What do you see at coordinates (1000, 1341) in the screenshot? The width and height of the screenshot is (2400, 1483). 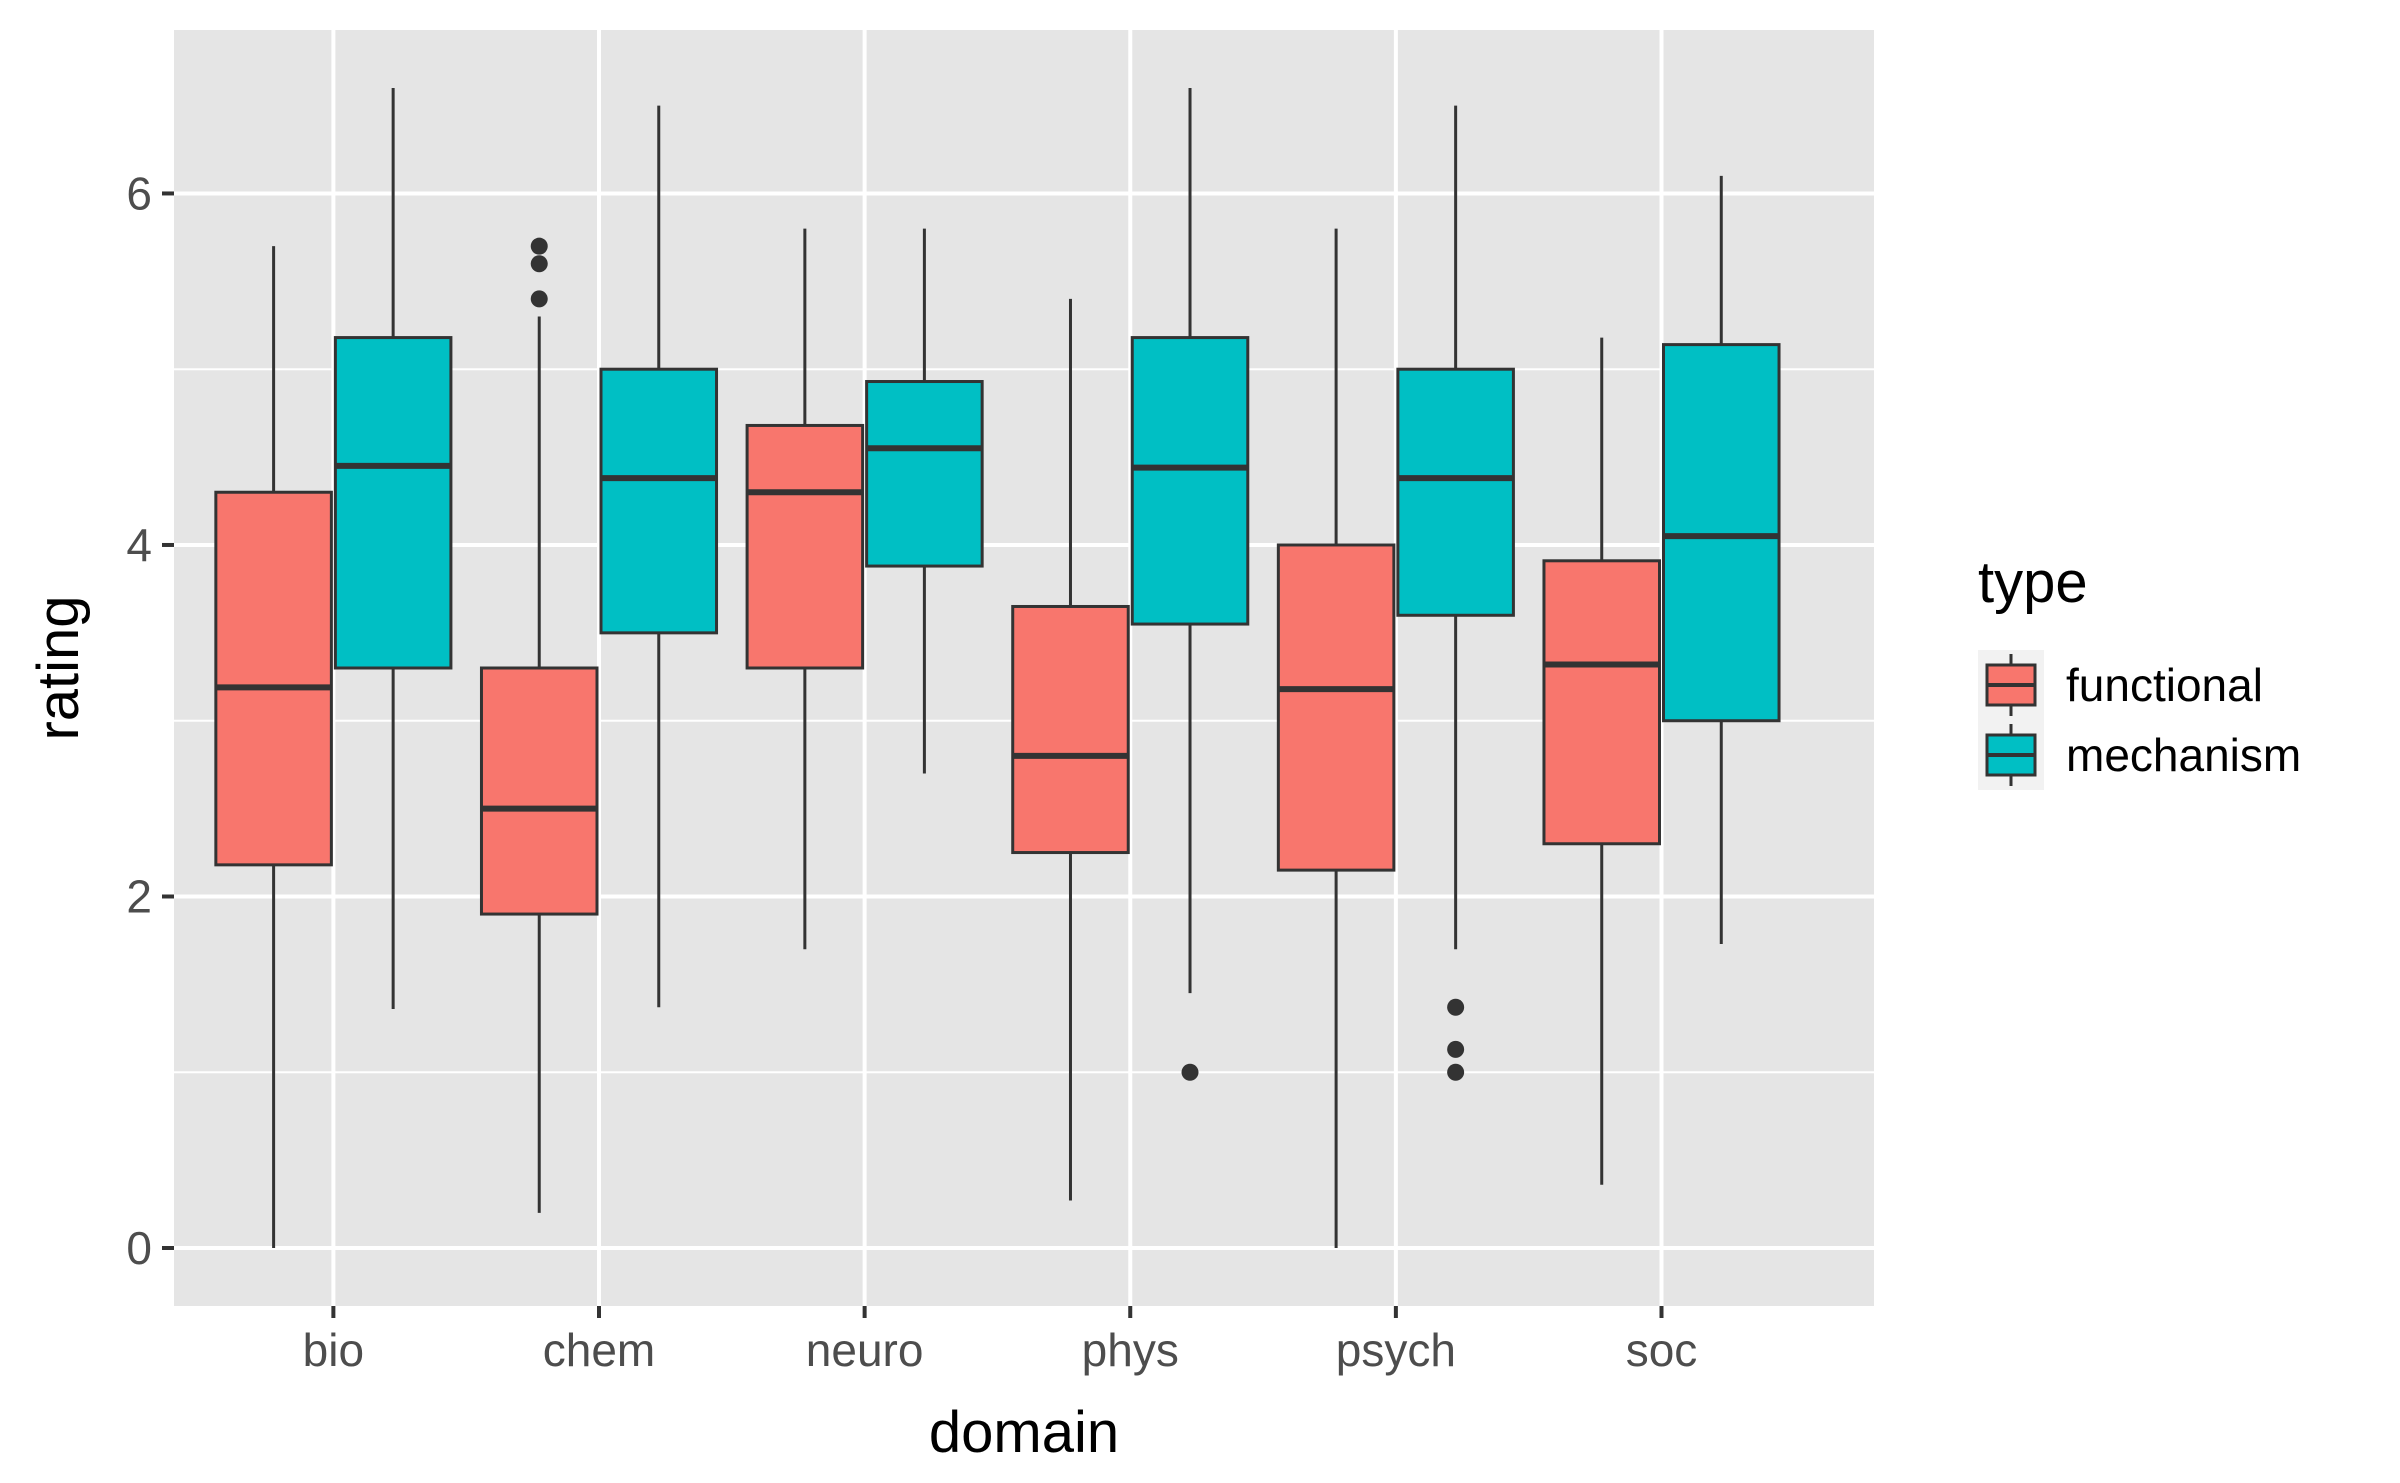 I see `x-axis: bio chem neuro phys psych soc` at bounding box center [1000, 1341].